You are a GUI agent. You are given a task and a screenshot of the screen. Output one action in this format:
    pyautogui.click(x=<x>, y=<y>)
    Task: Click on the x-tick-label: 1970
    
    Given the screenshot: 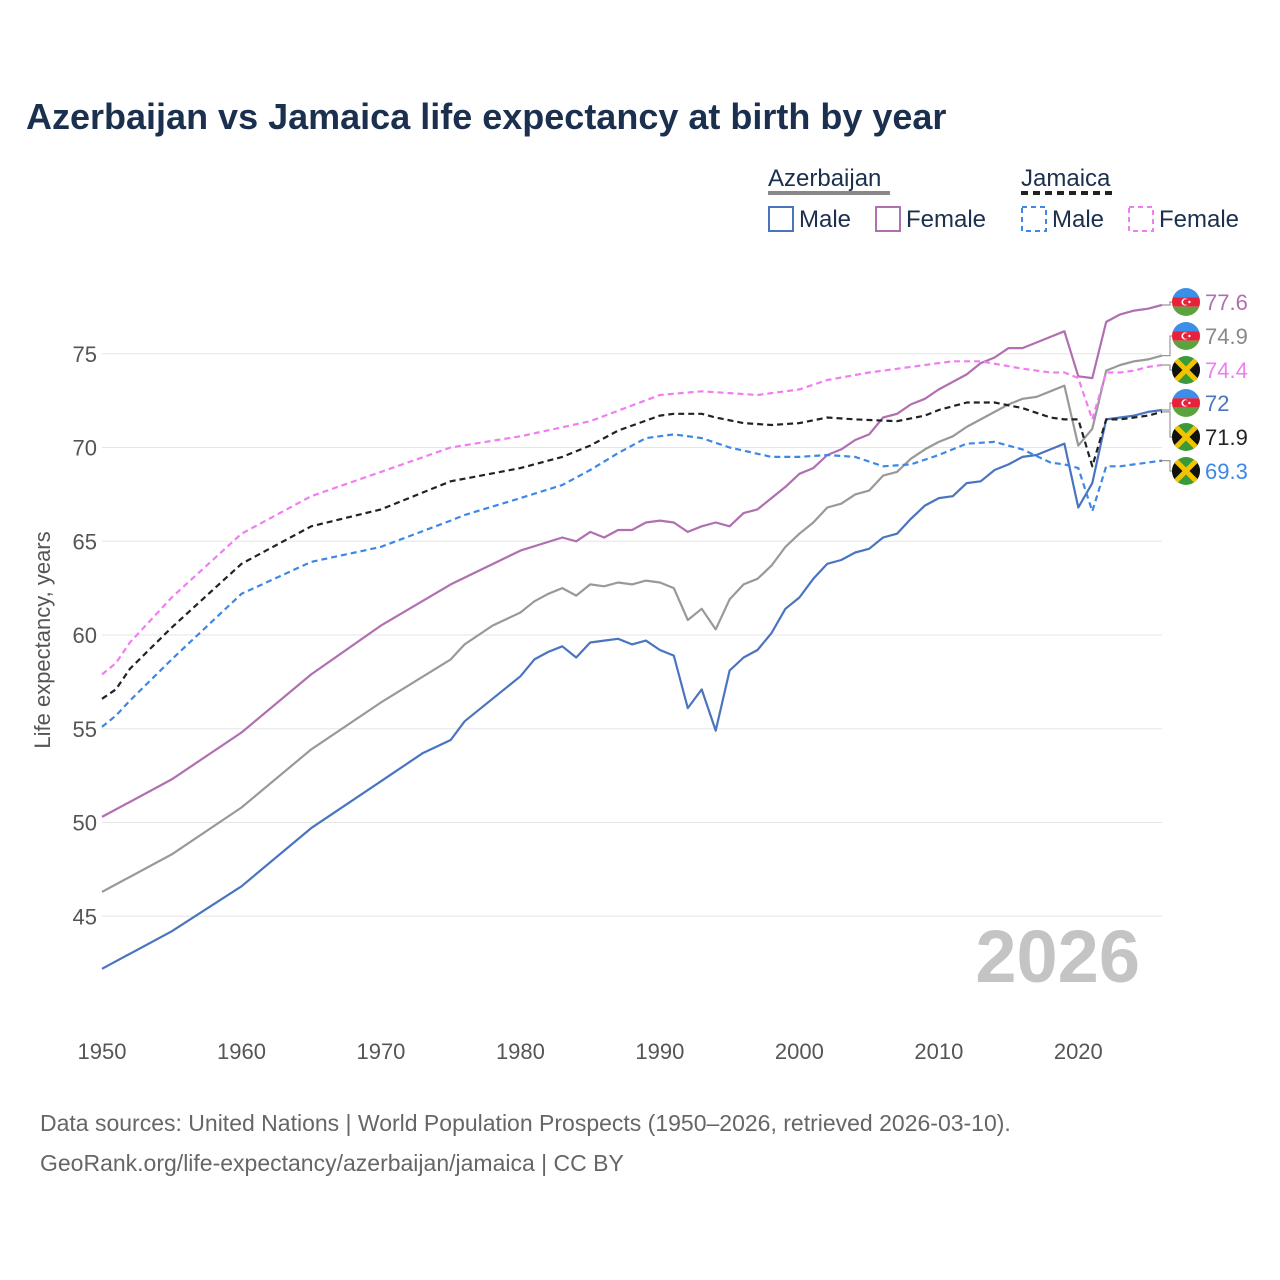 What is the action you would take?
    pyautogui.click(x=380, y=1051)
    